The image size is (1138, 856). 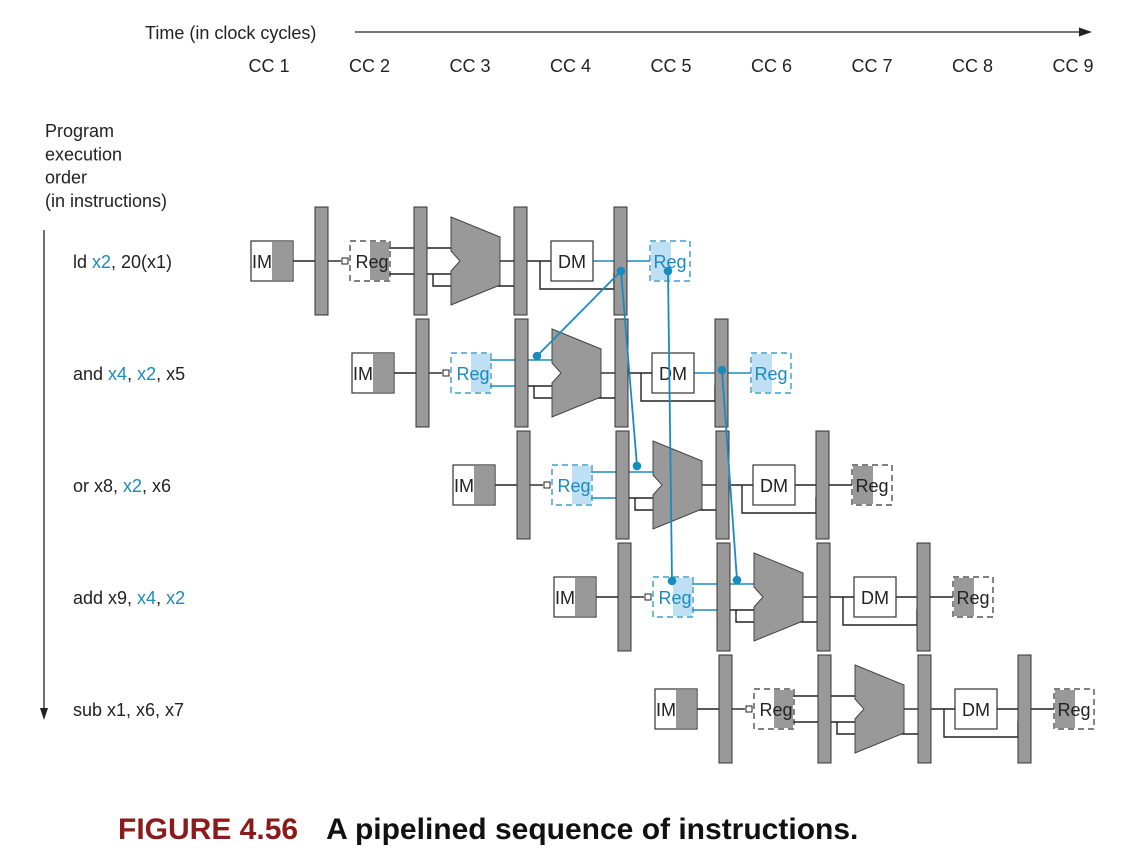 What do you see at coordinates (66, 178) in the screenshot?
I see `order-label-line: order` at bounding box center [66, 178].